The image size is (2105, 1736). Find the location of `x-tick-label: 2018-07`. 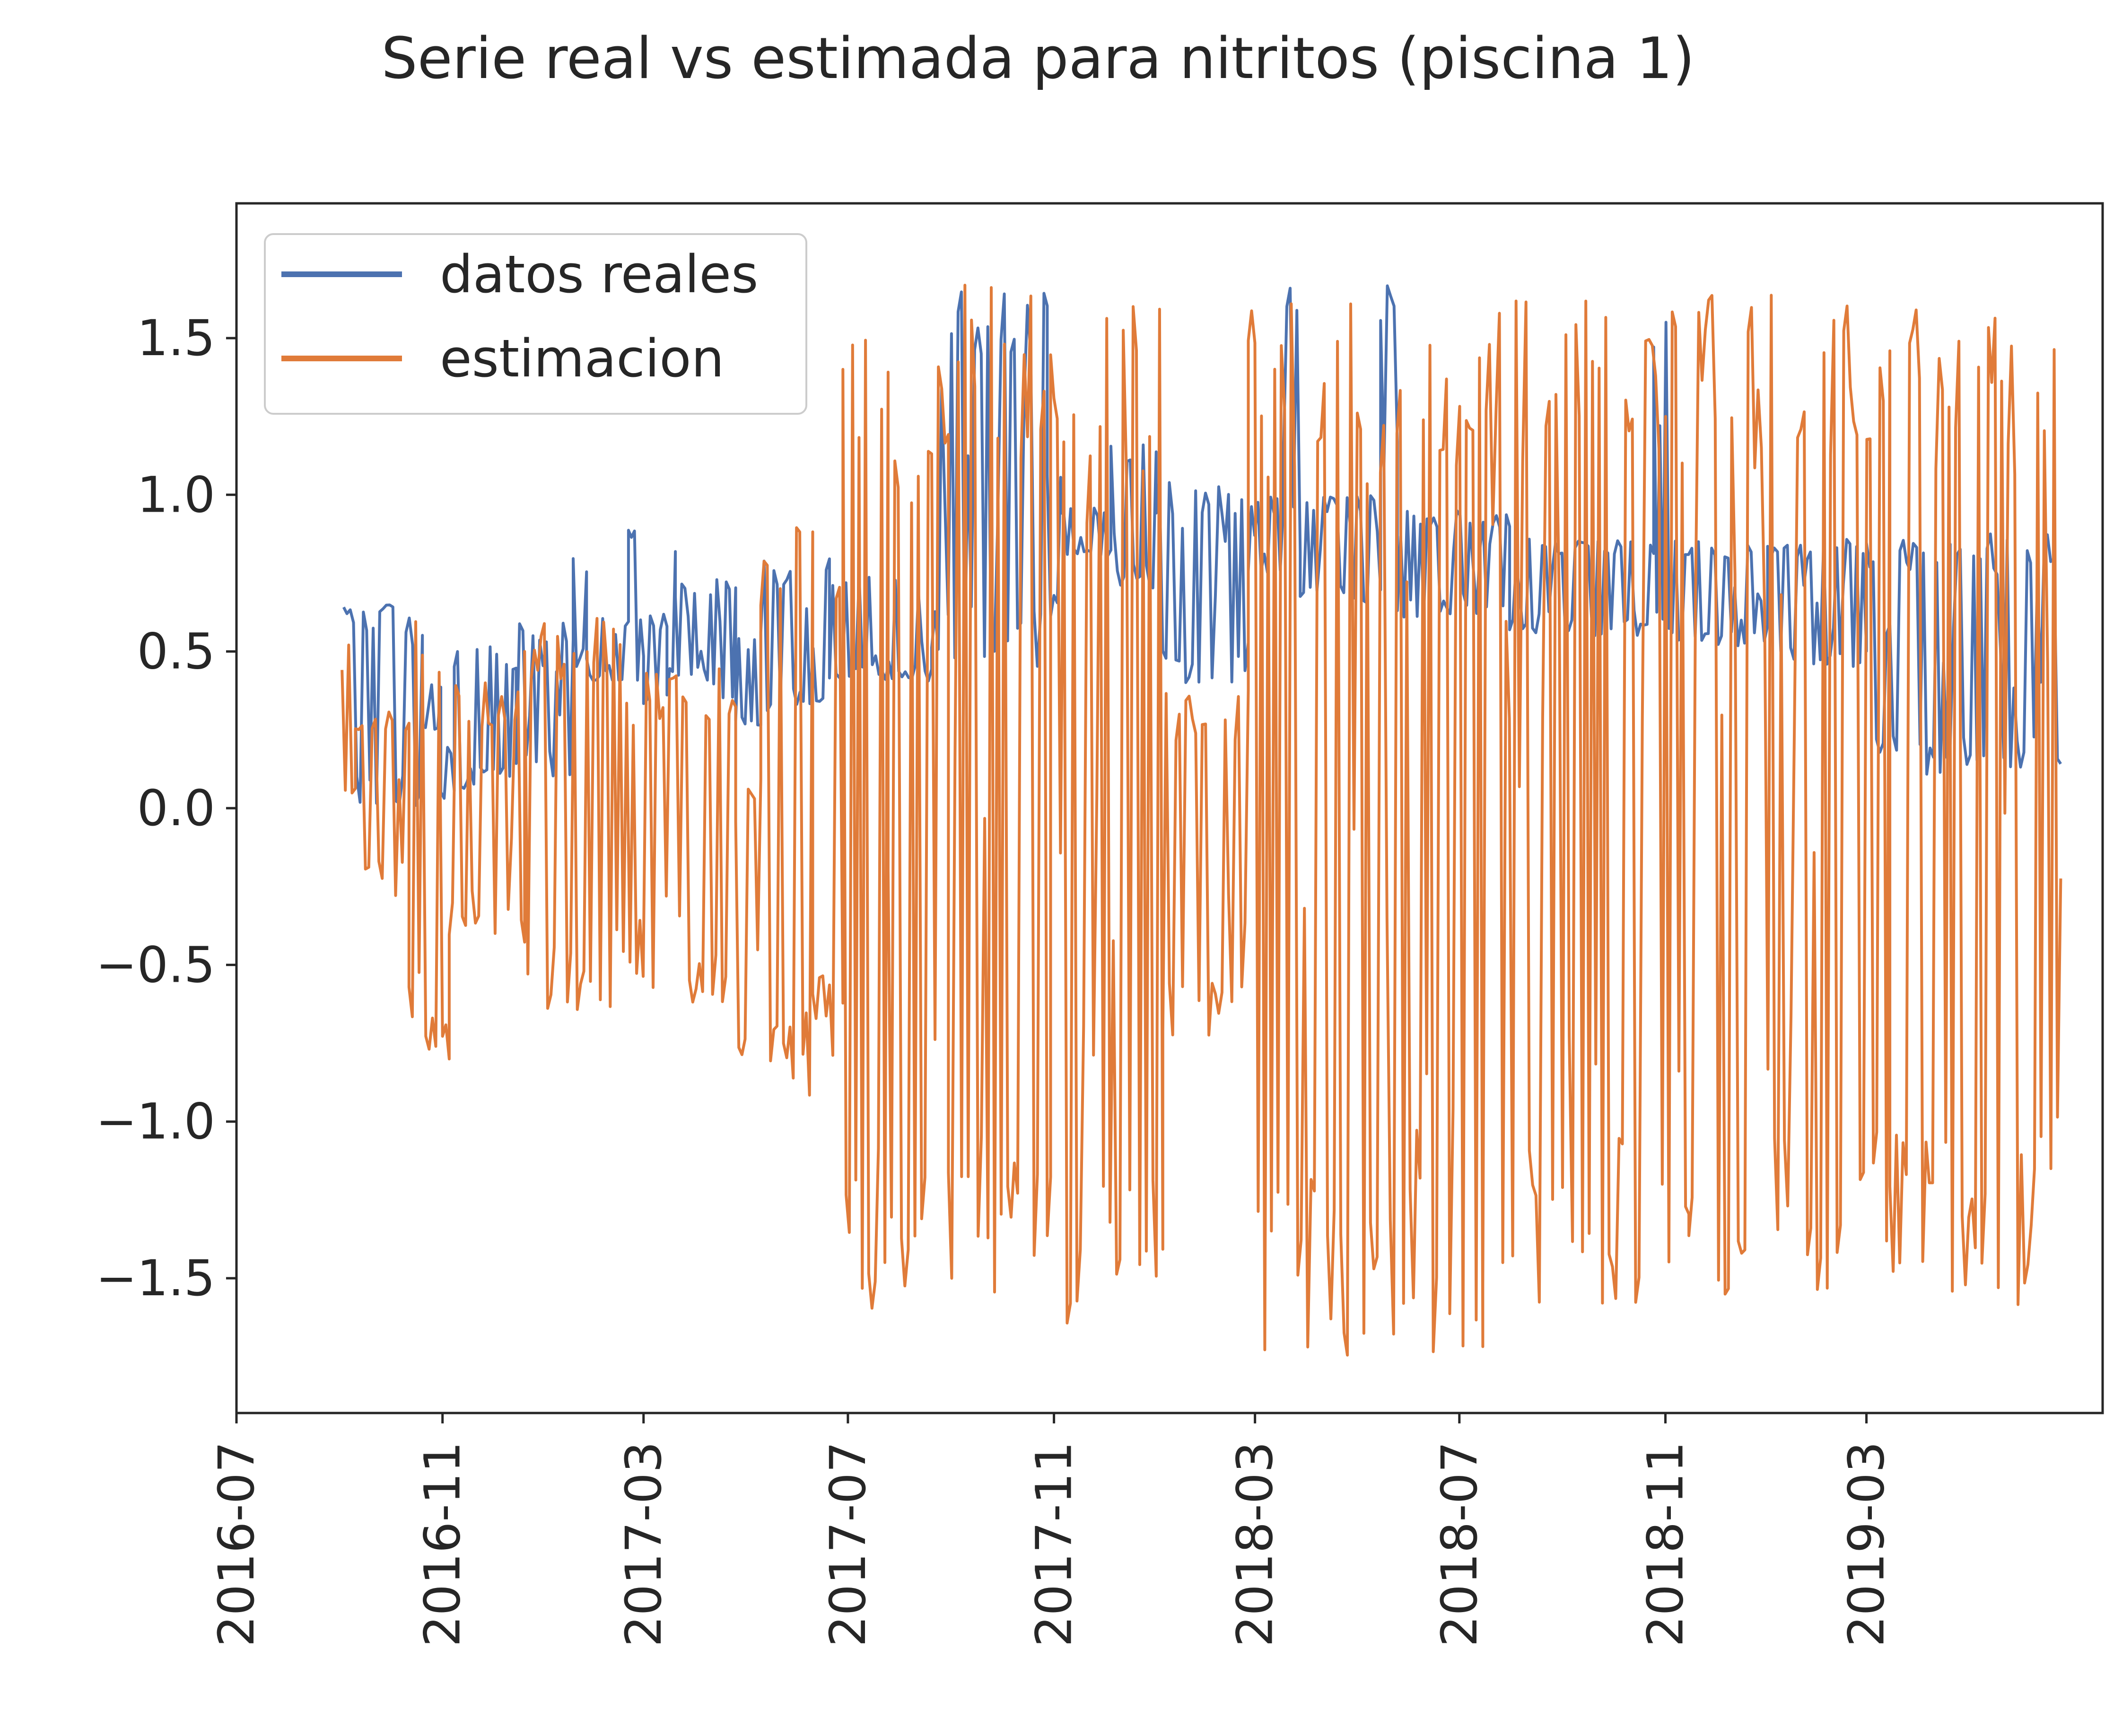

x-tick-label: 2018-07 is located at coordinates (1459, 1544).